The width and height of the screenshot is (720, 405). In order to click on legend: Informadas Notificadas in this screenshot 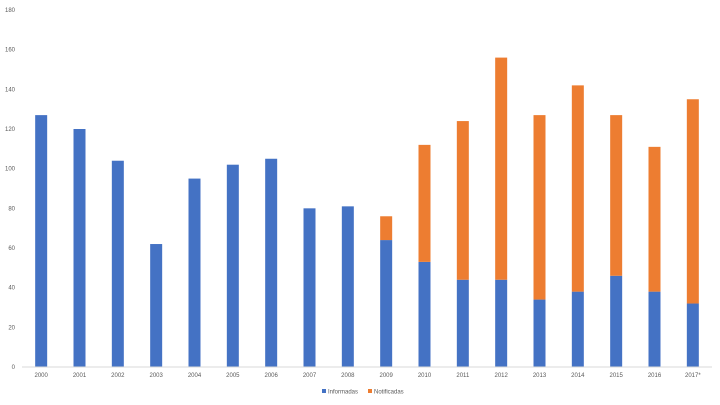, I will do `click(363, 392)`.